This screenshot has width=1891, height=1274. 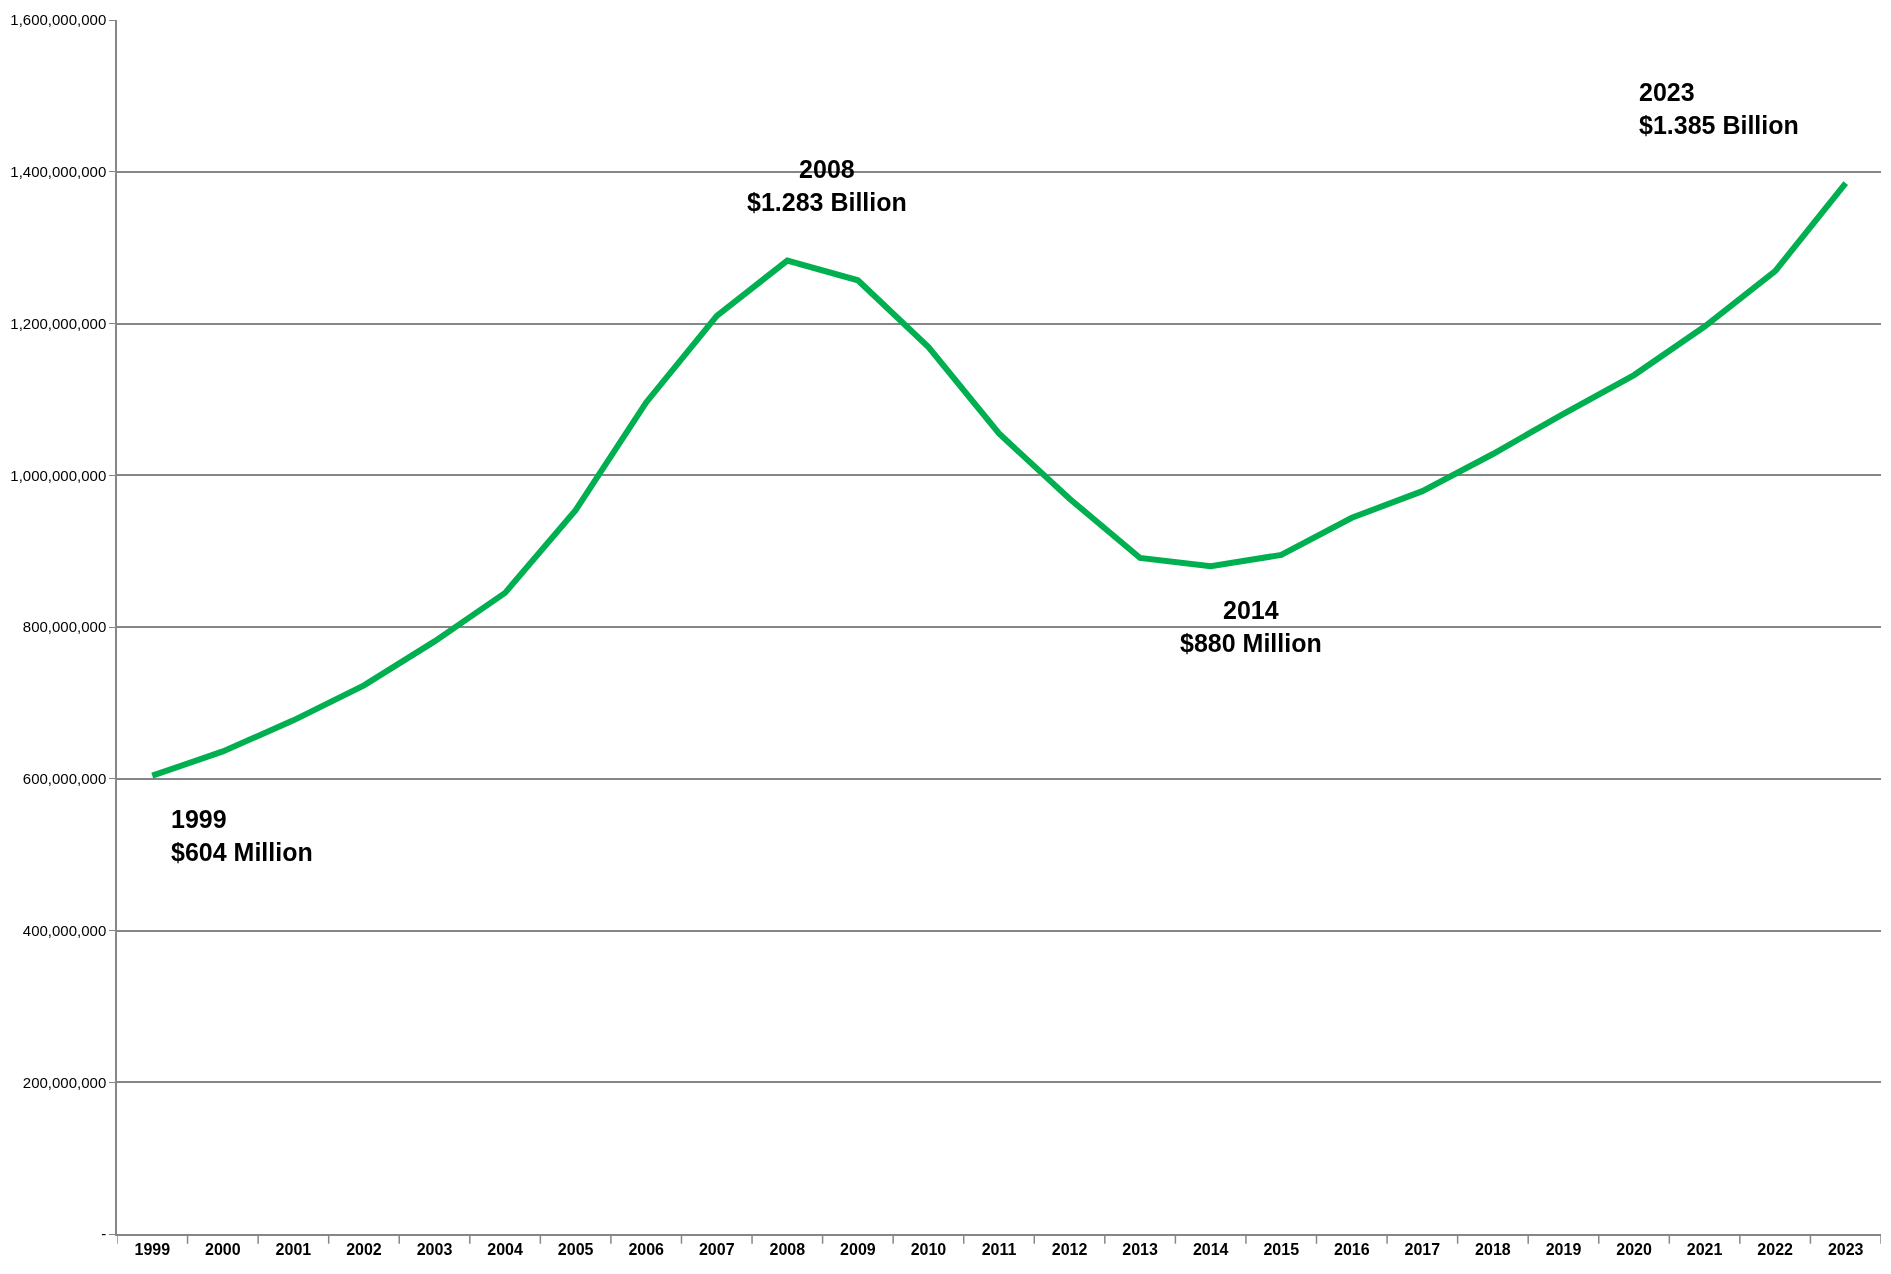 What do you see at coordinates (505, 1249) in the screenshot?
I see `x-tick-label: 2004` at bounding box center [505, 1249].